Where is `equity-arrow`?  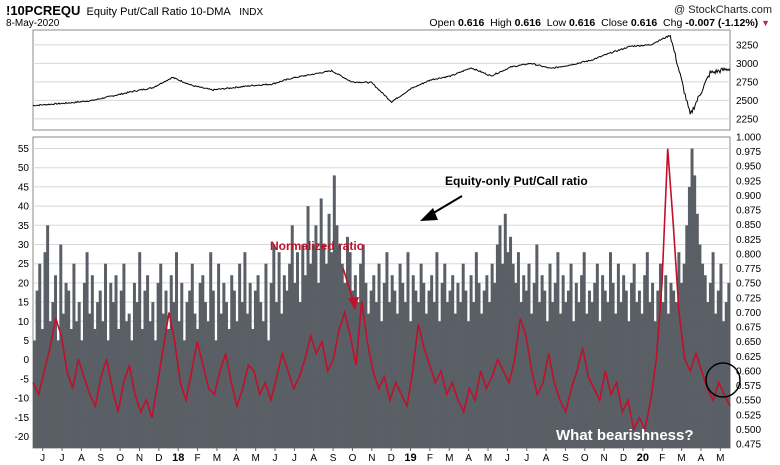 equity-arrow is located at coordinates (446, 205).